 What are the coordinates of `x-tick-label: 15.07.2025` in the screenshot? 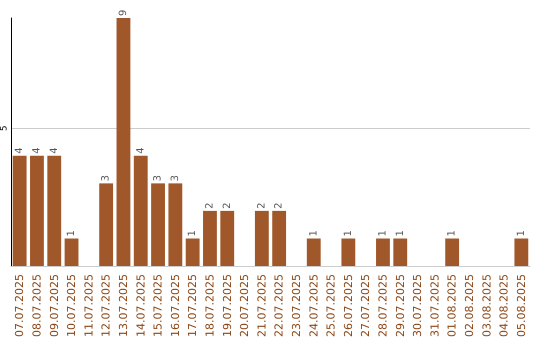 It's located at (158, 306).